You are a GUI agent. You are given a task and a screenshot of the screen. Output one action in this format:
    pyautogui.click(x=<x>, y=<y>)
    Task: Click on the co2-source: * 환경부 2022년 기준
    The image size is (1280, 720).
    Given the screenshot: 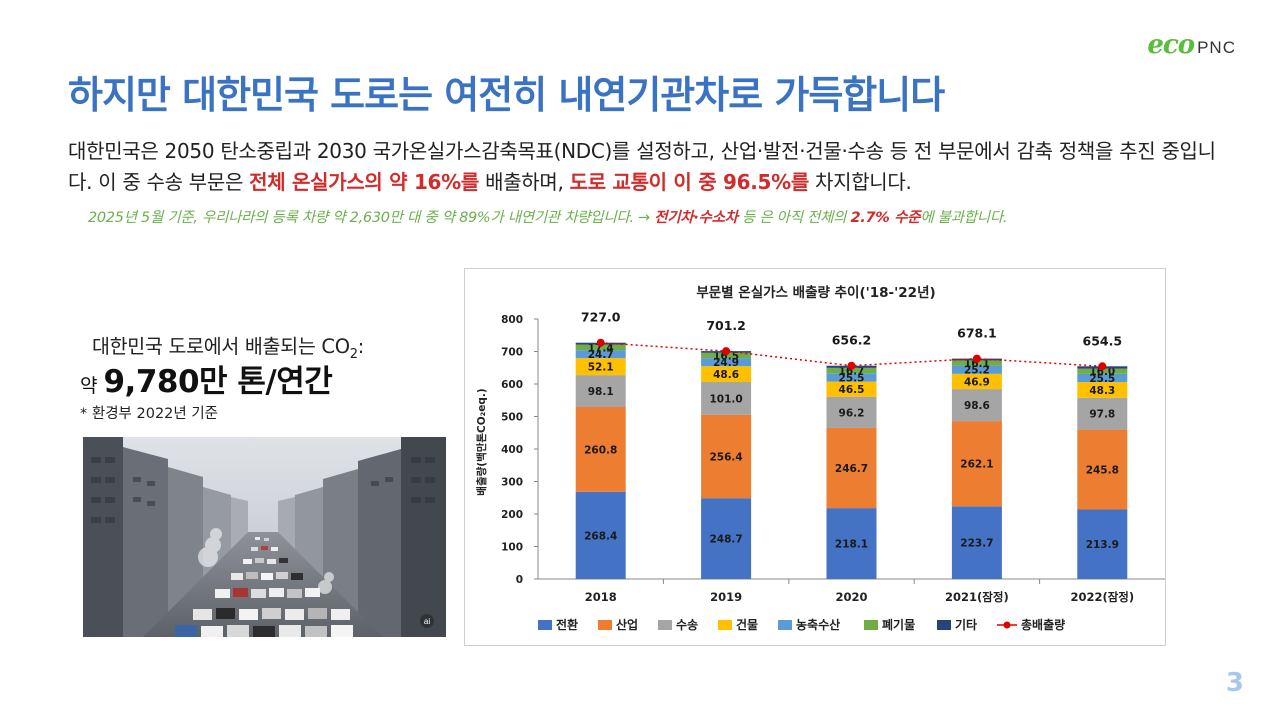 What is the action you would take?
    pyautogui.click(x=149, y=414)
    